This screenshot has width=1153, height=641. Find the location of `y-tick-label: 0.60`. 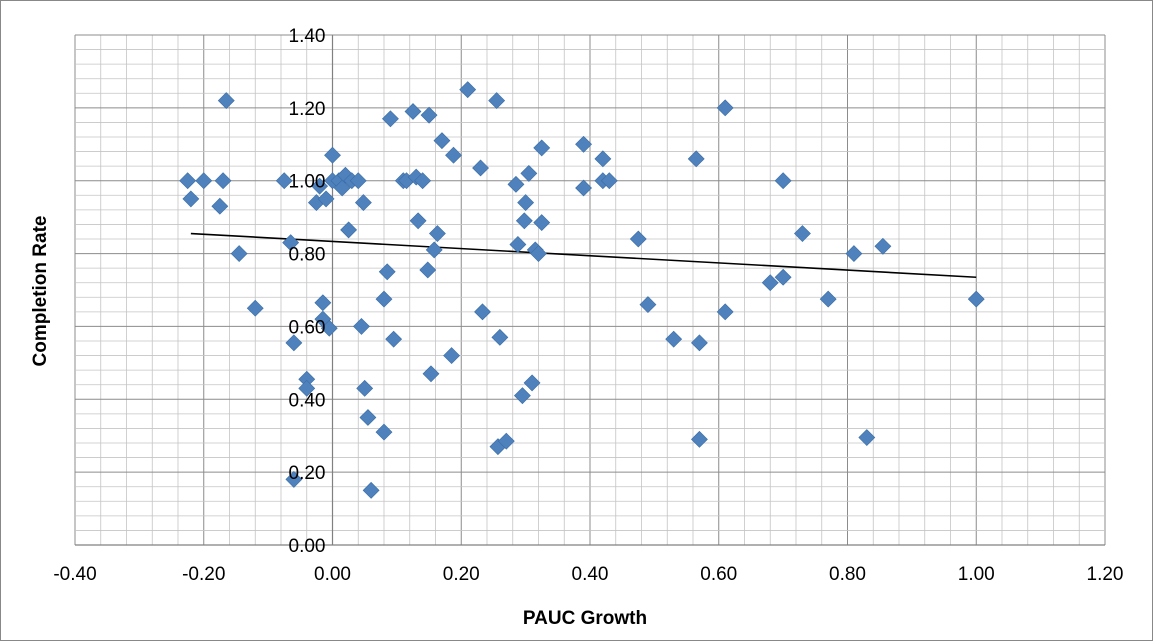

y-tick-label: 0.60 is located at coordinates (307, 327).